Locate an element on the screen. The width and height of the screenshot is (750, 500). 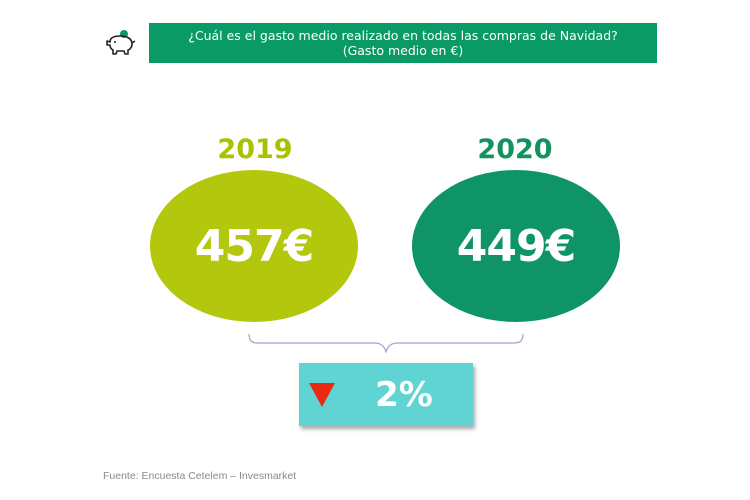
value-label-2020: 449€ is located at coordinates (516, 246).